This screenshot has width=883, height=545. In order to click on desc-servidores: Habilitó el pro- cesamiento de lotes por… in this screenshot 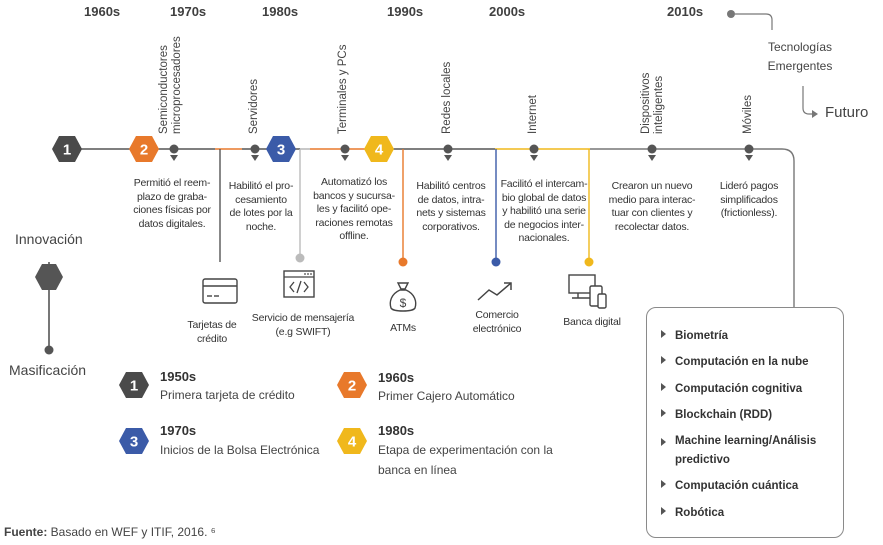, I will do `click(261, 206)`.